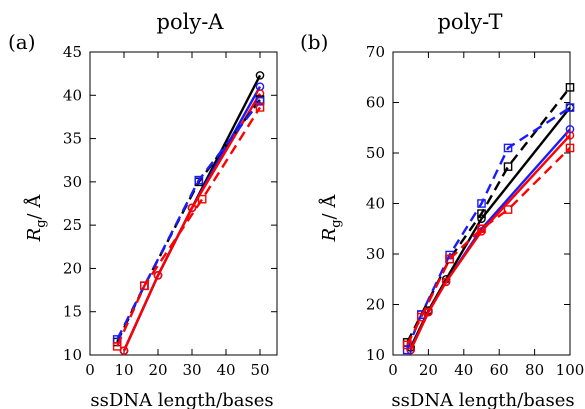 The image size is (585, 409). What do you see at coordinates (314, 42) in the screenshot?
I see `panel-b-label: (b)` at bounding box center [314, 42].